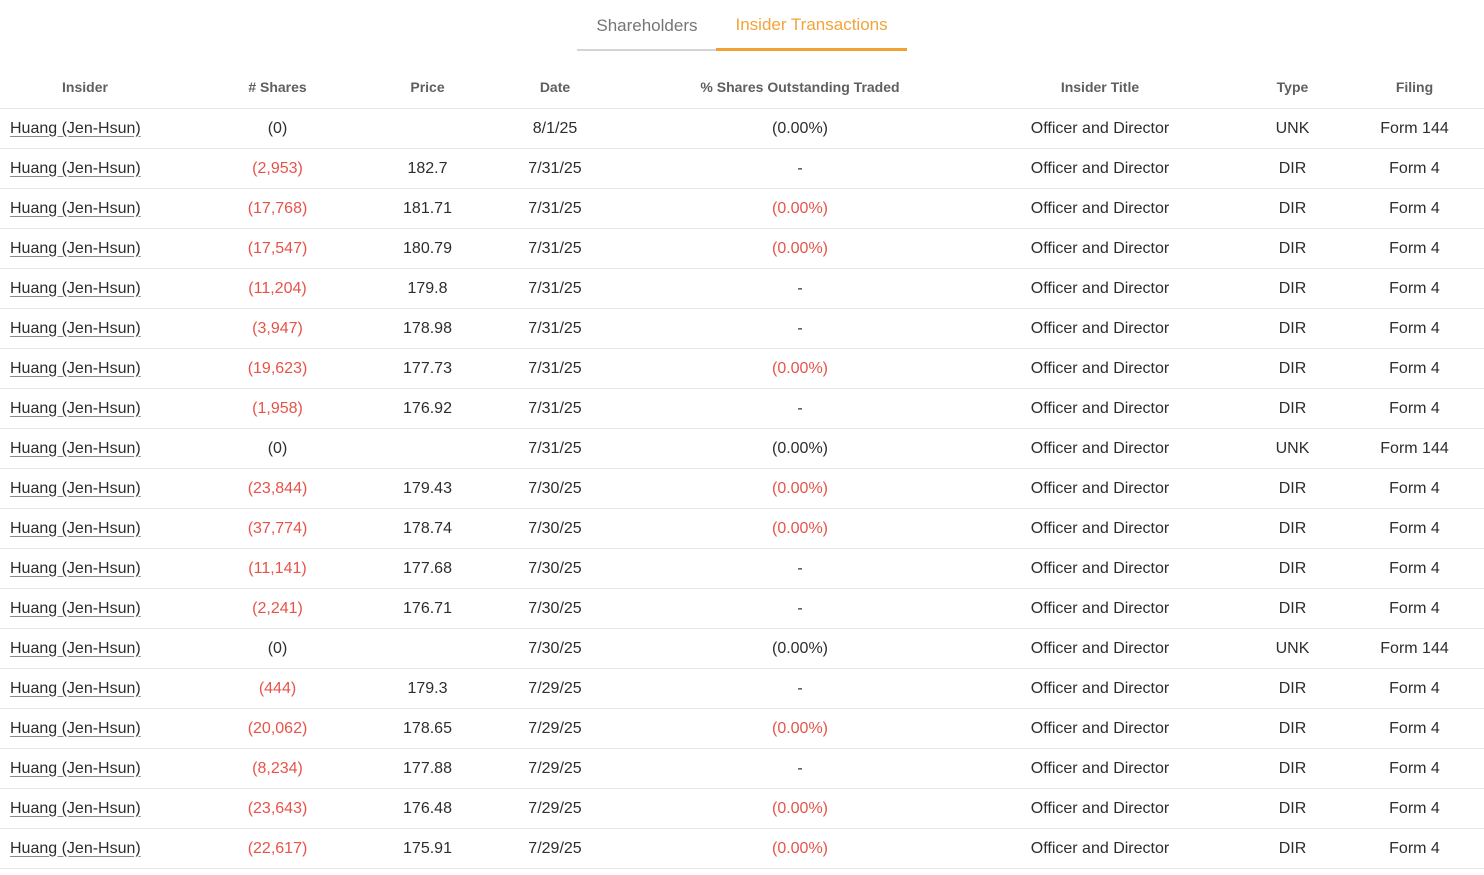 This screenshot has width=1484, height=875. Describe the element at coordinates (277, 328) in the screenshot. I see `shares-cell: (3,947)` at that location.